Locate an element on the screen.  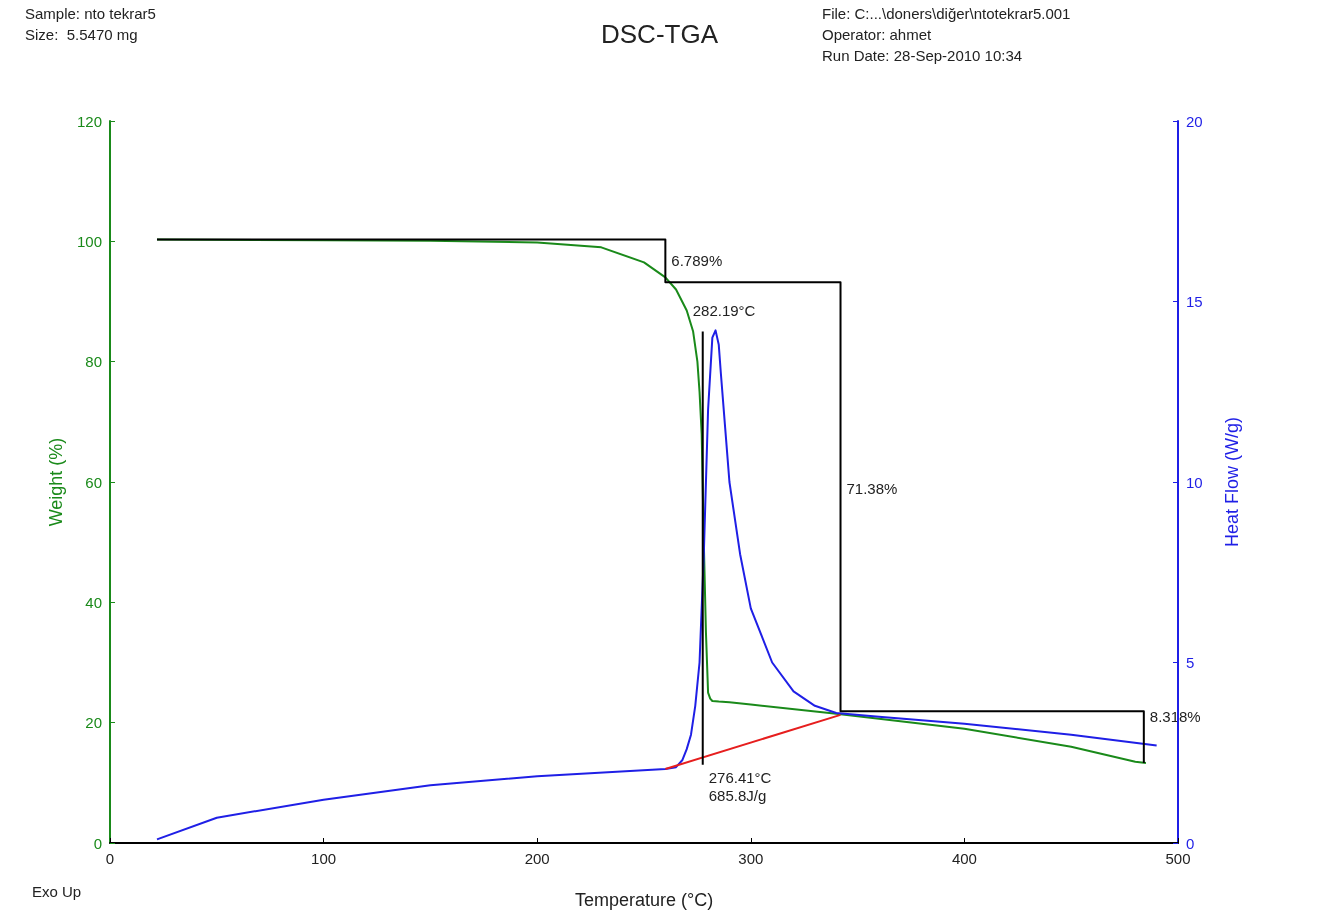
text: Size: 5.5470 mg is located at coordinates (81, 34).